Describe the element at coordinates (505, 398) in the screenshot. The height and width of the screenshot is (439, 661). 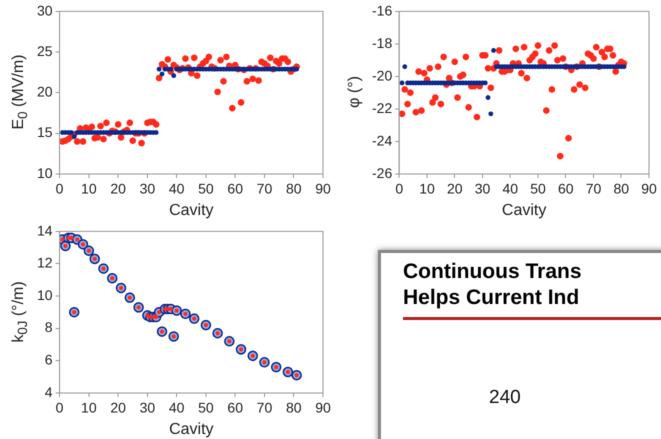
I see `text: 240` at that location.